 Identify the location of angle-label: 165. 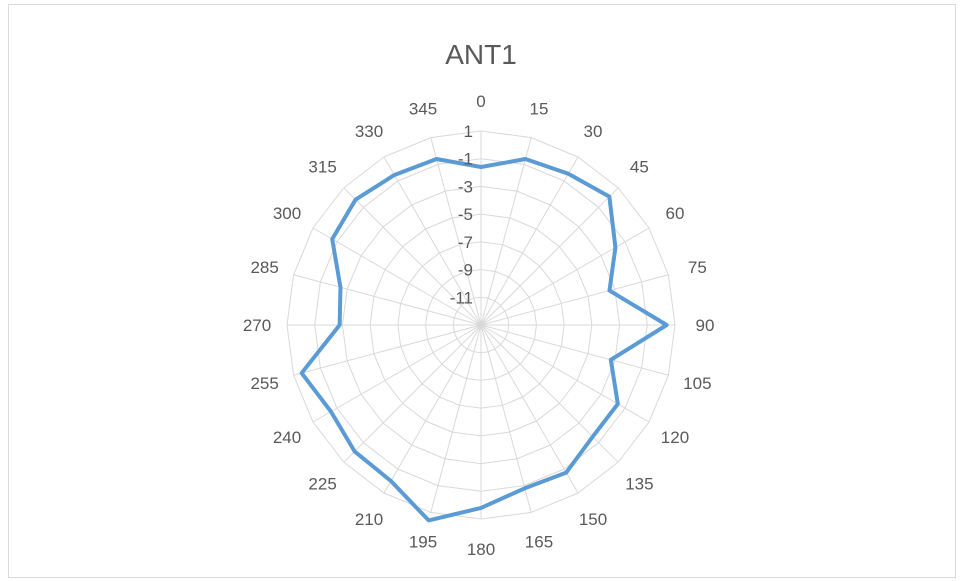
(539, 541).